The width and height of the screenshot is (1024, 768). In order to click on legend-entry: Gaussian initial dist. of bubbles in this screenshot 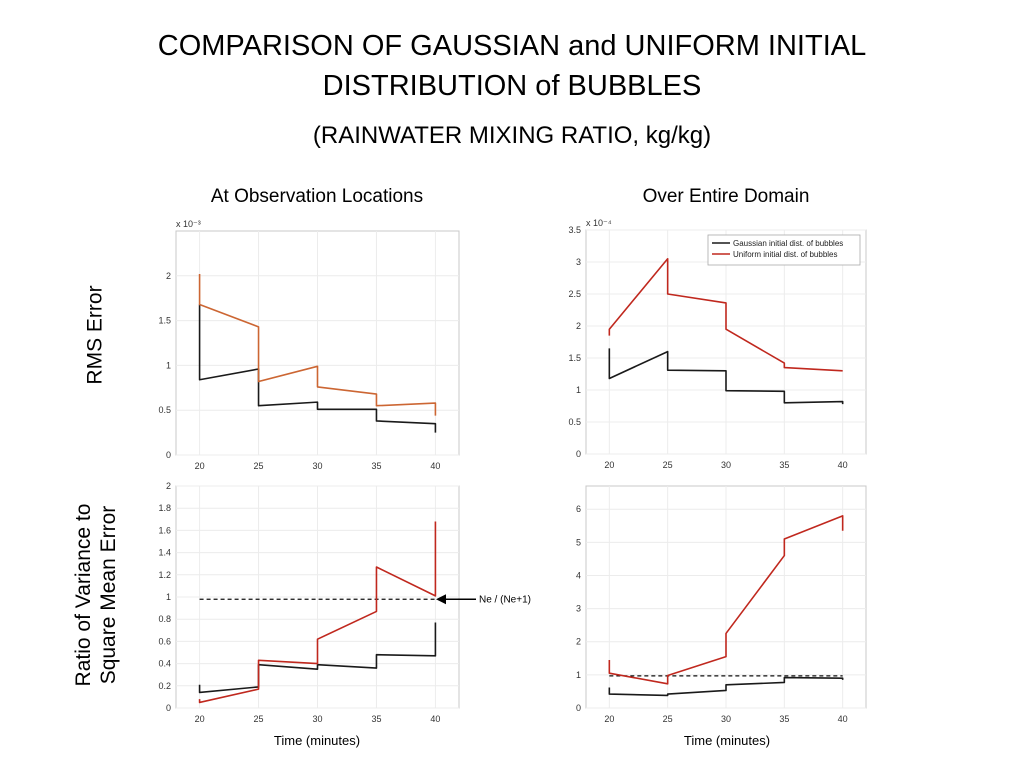, I will do `click(788, 243)`.